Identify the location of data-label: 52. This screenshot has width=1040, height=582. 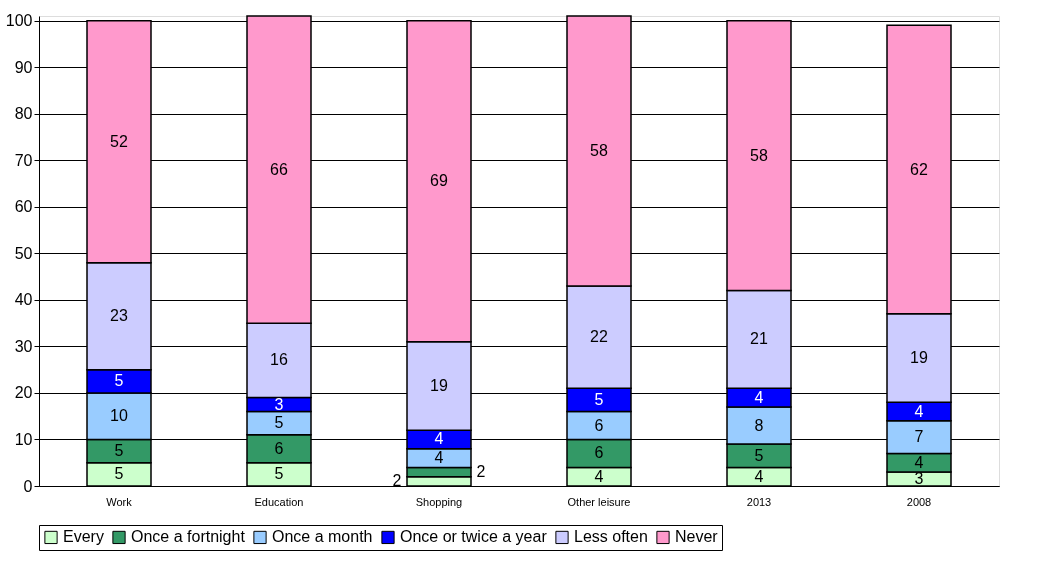
(119, 141).